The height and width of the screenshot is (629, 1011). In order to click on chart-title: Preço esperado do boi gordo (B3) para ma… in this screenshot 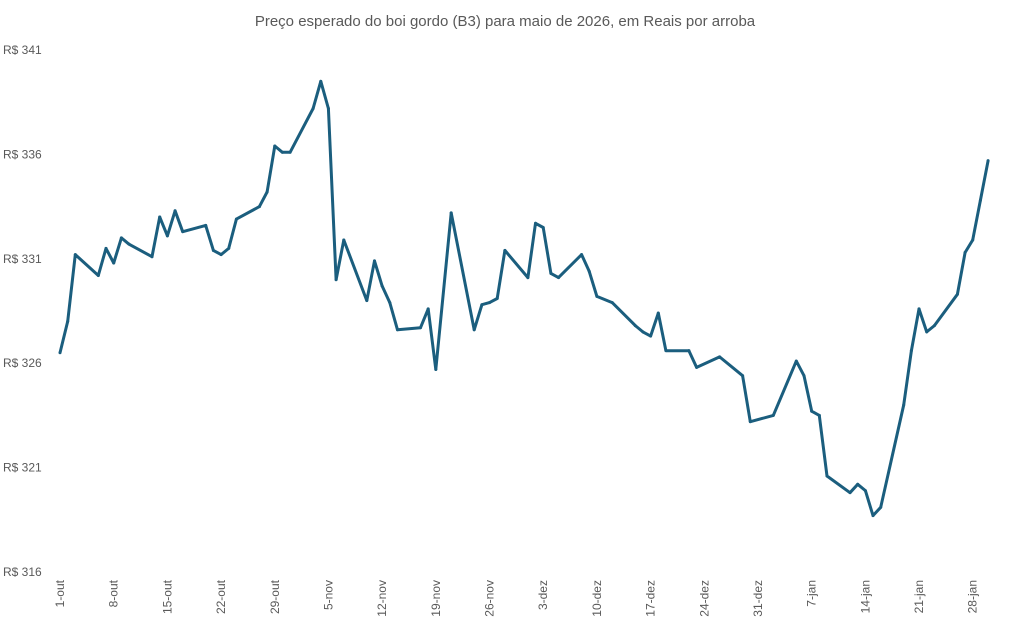, I will do `click(505, 21)`.